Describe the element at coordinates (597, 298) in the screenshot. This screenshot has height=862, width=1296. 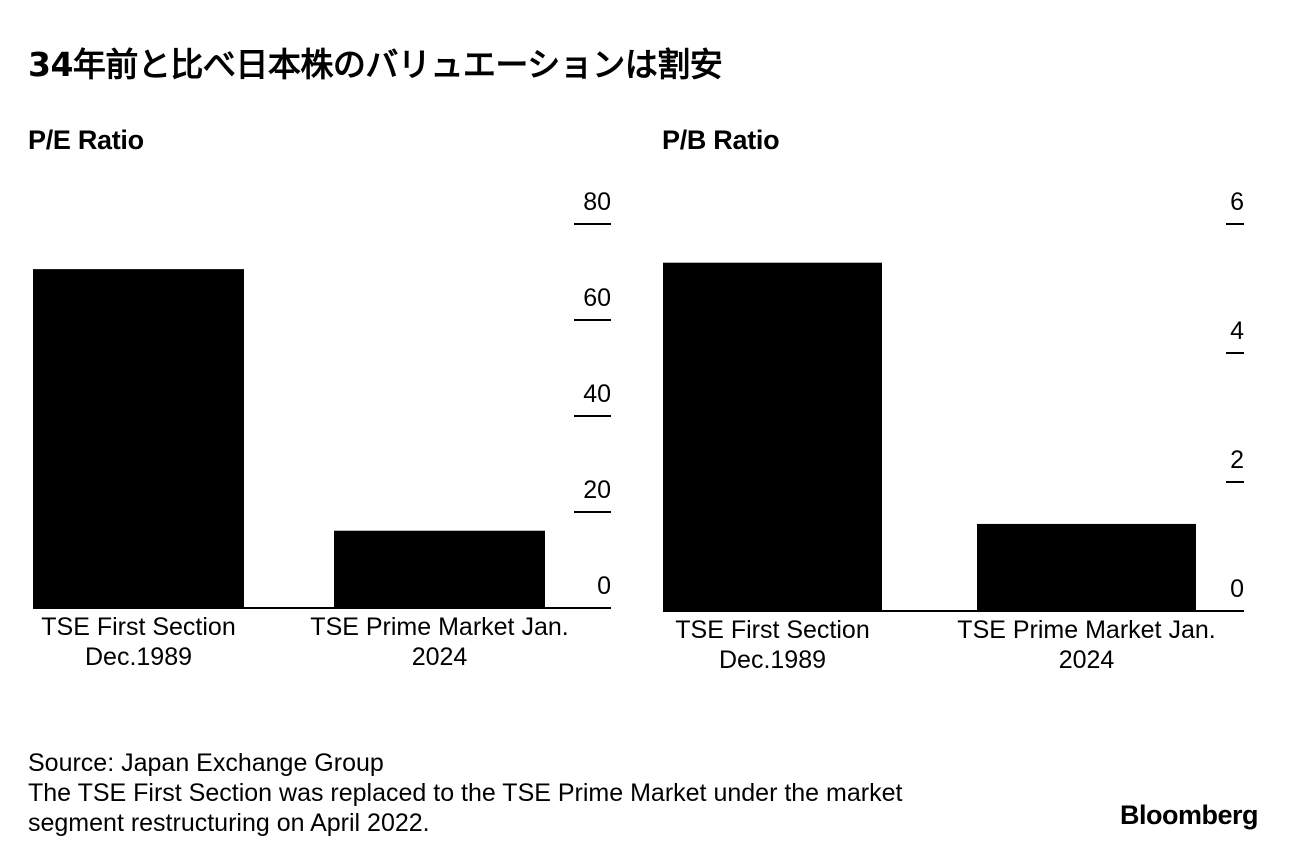
I see `y-tick-label: 60` at that location.